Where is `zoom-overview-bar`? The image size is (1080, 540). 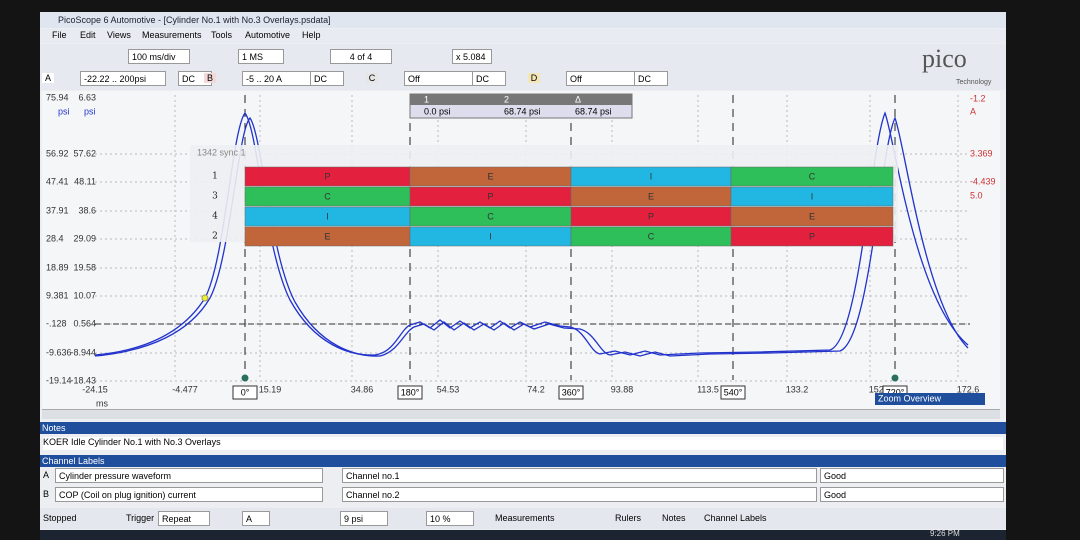
zoom-overview-bar is located at coordinates (930, 399).